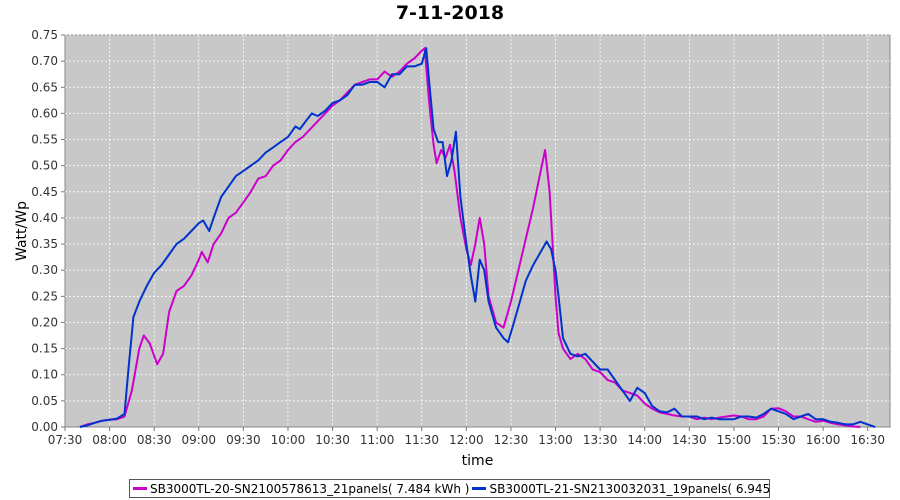 The height and width of the screenshot is (500, 900). I want to click on x-tick-label: 16:30, so click(867, 440).